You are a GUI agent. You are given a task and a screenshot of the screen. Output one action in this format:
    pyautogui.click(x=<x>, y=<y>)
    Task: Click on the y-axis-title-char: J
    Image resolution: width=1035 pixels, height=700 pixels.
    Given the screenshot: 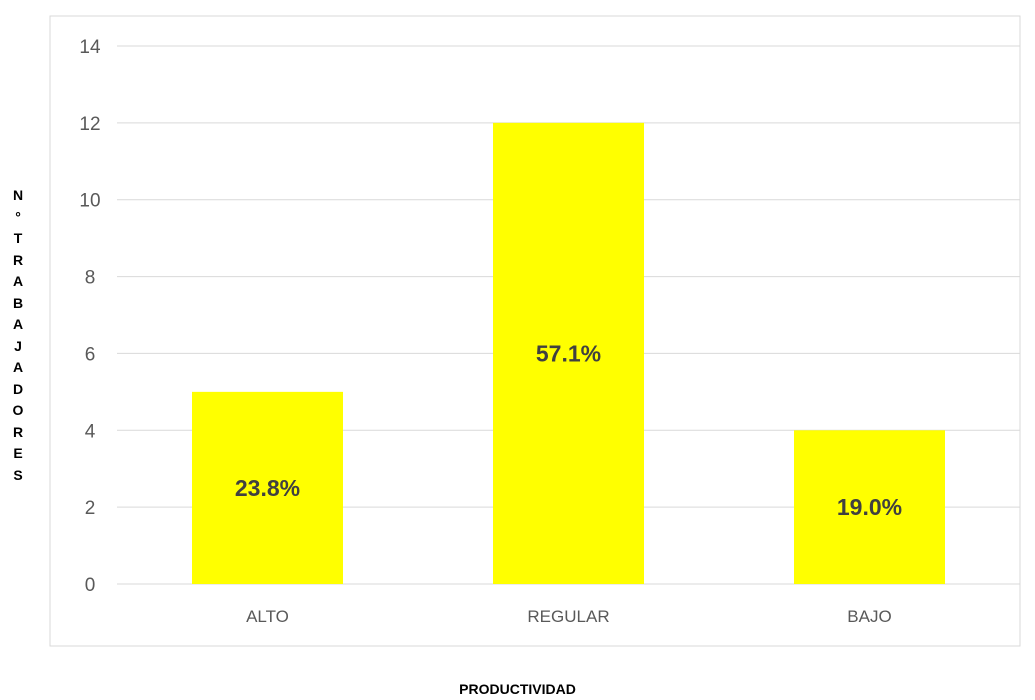 What is the action you would take?
    pyautogui.click(x=18, y=345)
    